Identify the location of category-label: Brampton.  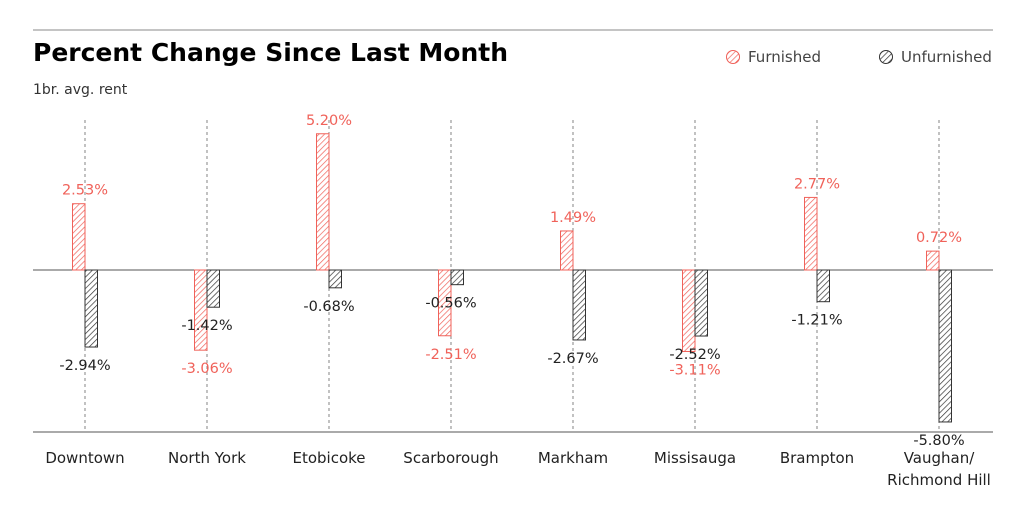
(817, 458).